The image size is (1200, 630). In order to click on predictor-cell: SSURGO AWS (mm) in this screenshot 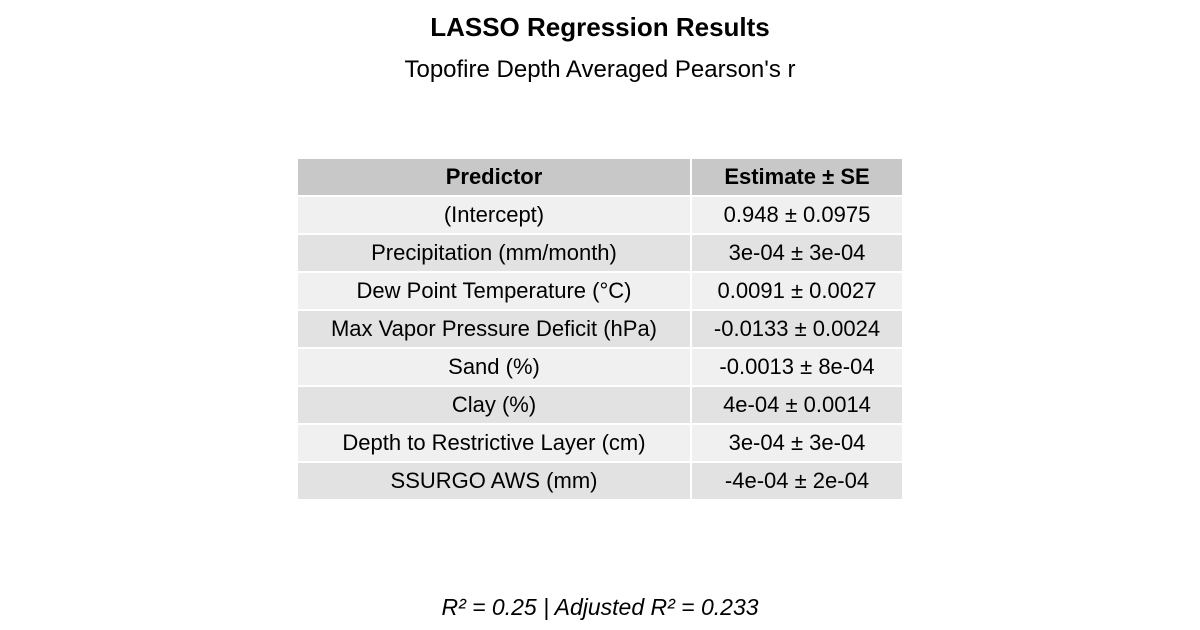, I will do `click(494, 481)`.